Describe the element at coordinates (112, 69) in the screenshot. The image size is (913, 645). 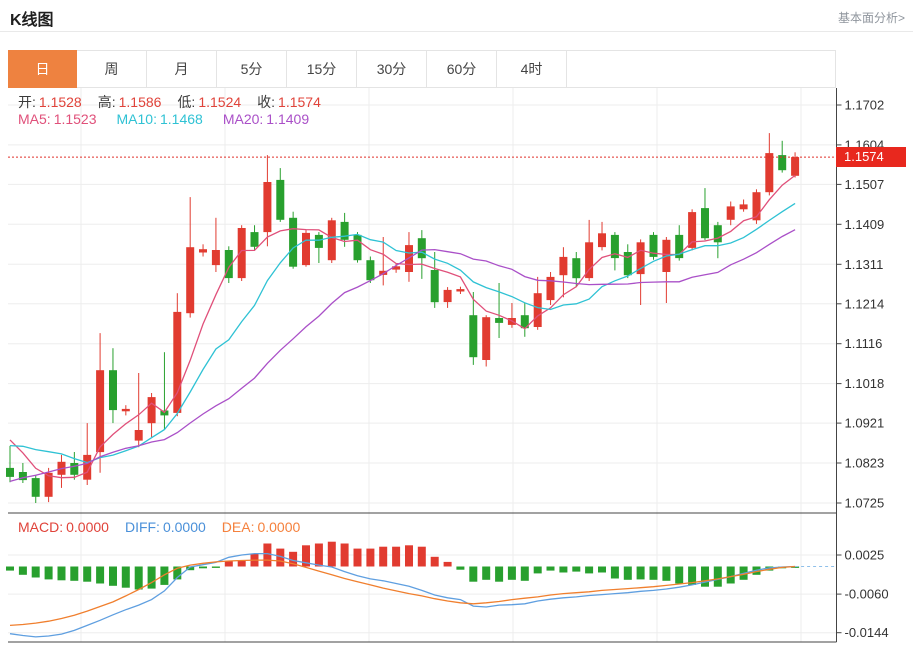
I see `tab-week: 周` at that location.